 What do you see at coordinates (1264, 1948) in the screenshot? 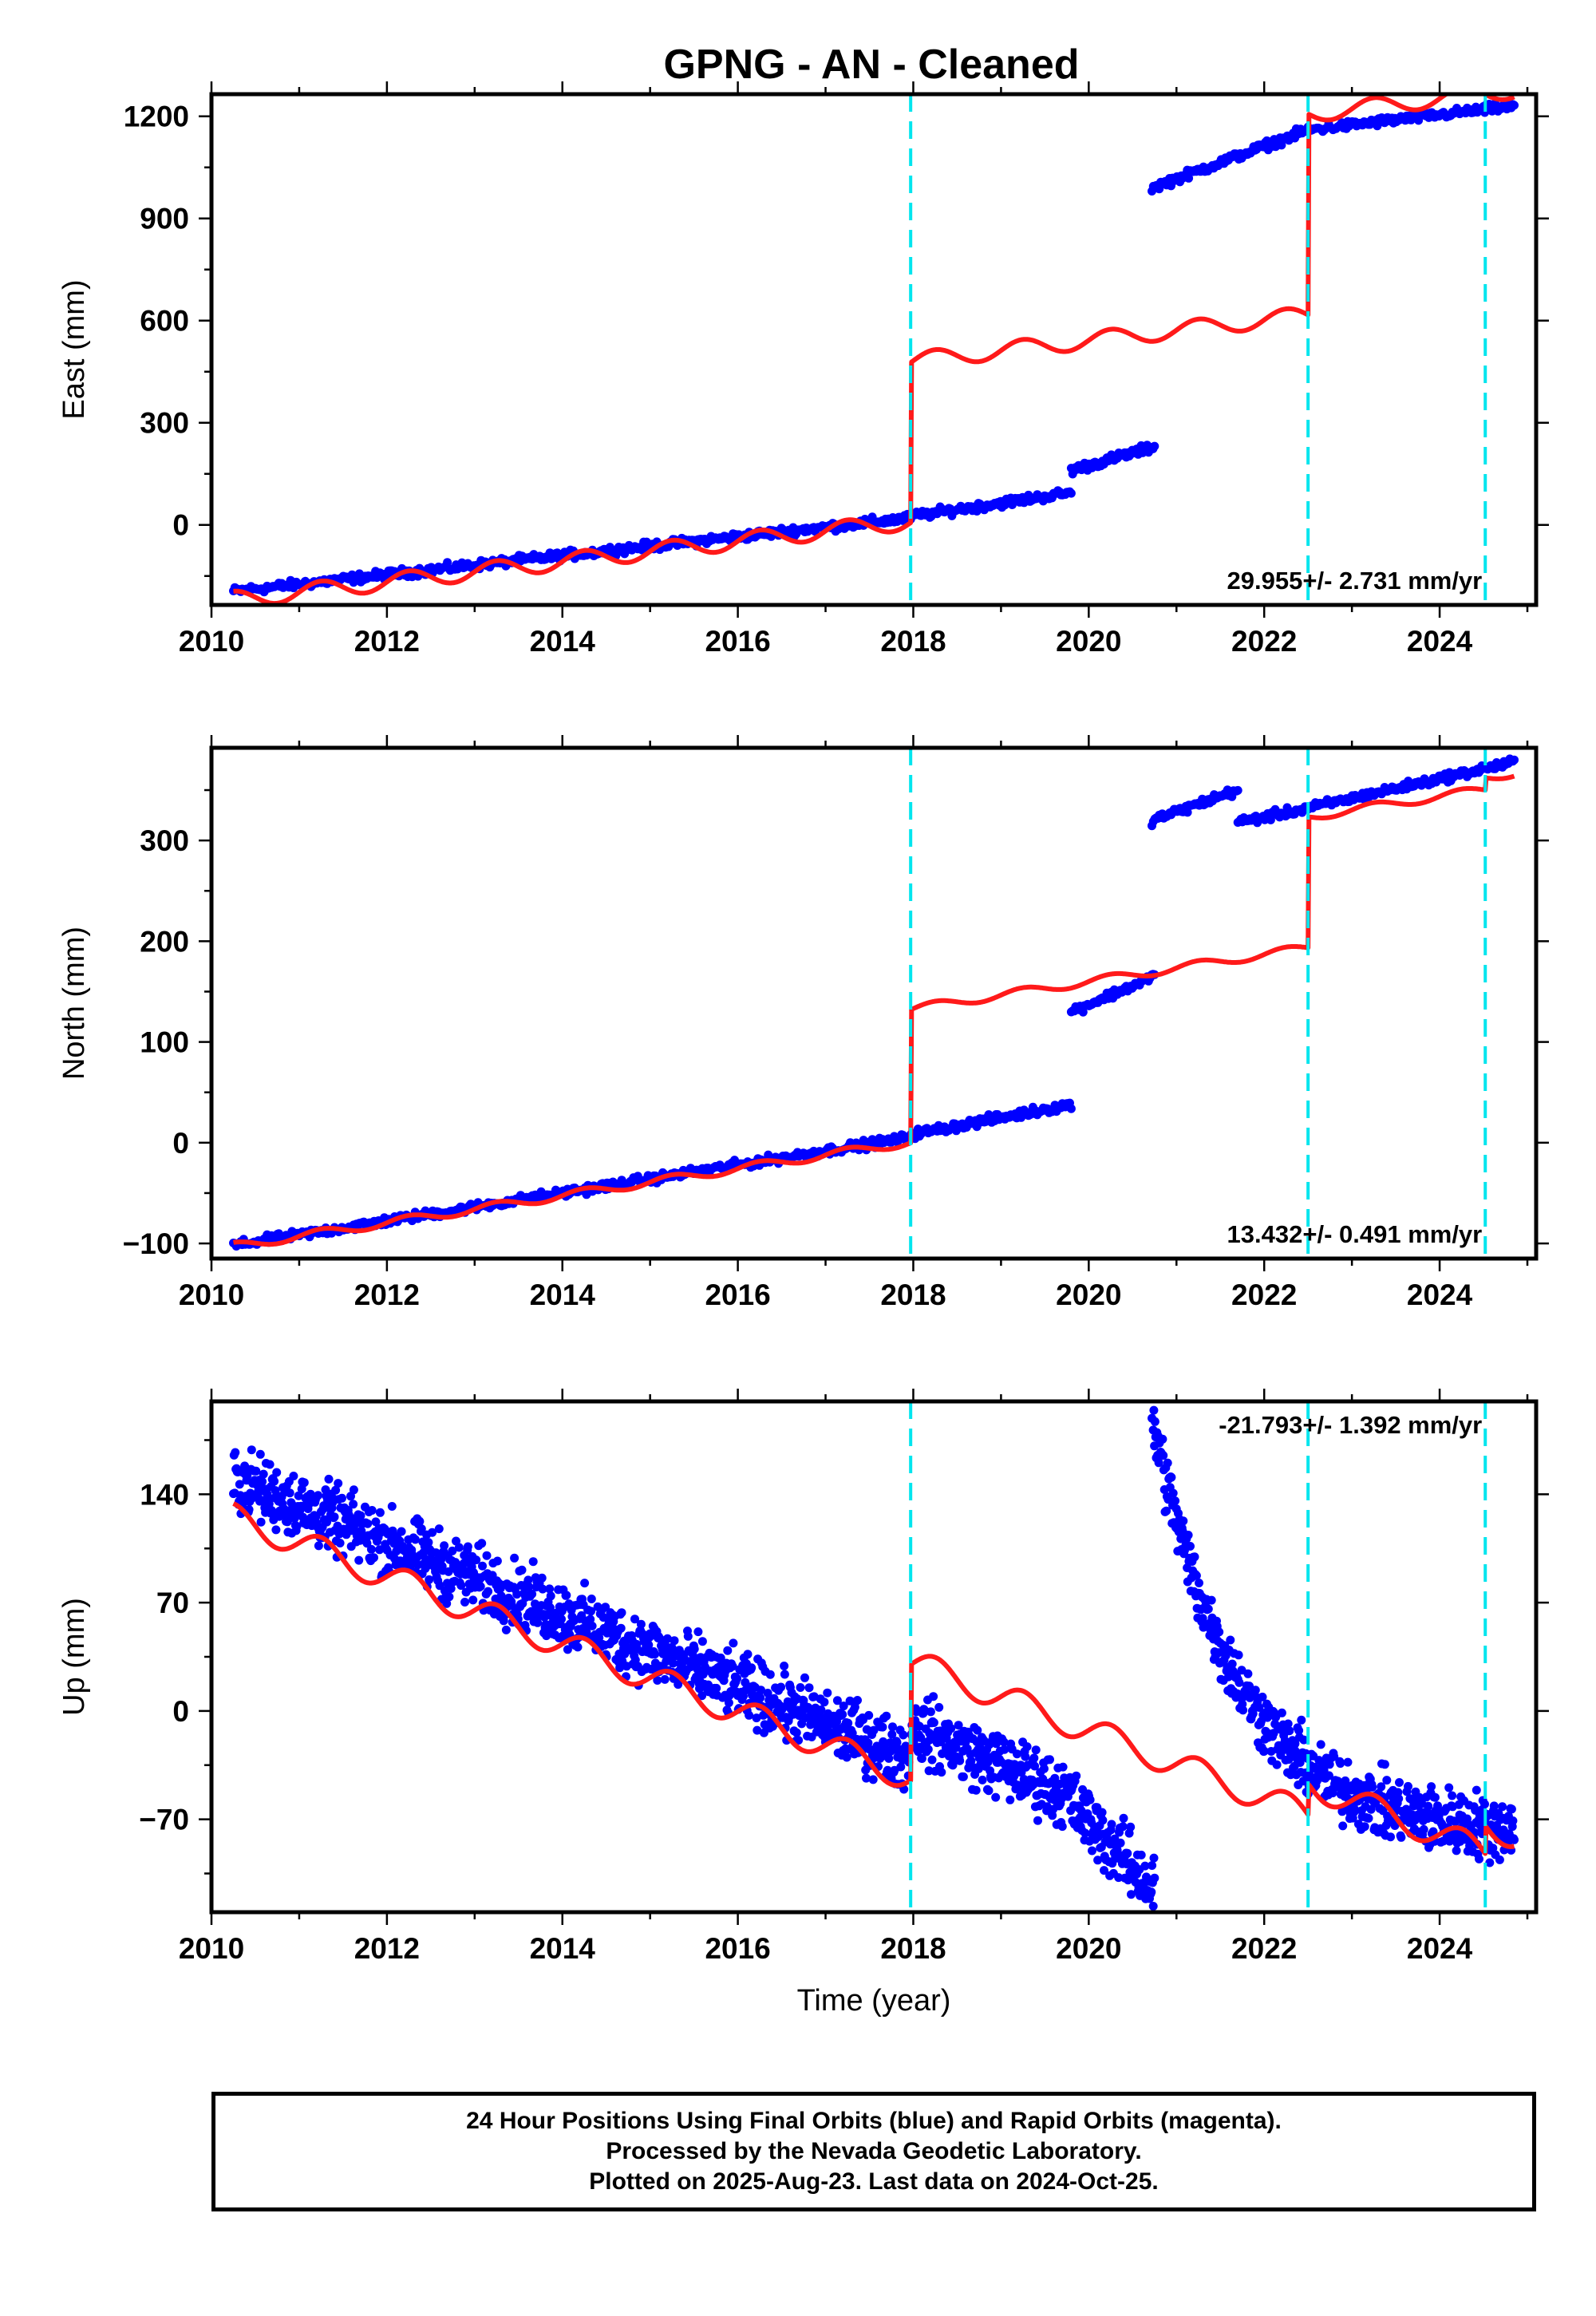
I see `up-x-tick-label: 2022` at bounding box center [1264, 1948].